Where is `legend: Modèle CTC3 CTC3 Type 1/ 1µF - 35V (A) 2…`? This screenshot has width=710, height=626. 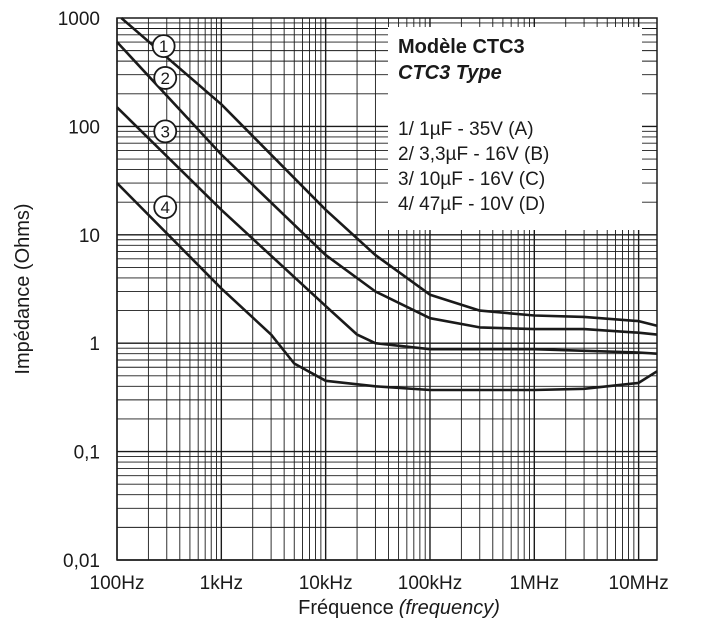
legend: Modèle CTC3 CTC3 Type 1/ 1µF - 35V (A) 2… is located at coordinates (515, 128).